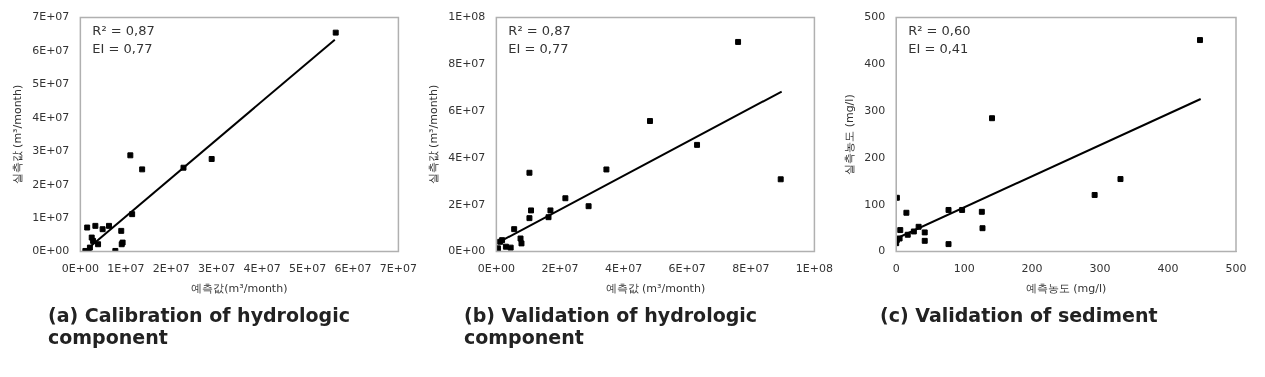 Image resolution: width=1265 pixels, height=377 pixels. I want to click on x-axis-title: 예측농도 (mg/l), so click(1066, 289).